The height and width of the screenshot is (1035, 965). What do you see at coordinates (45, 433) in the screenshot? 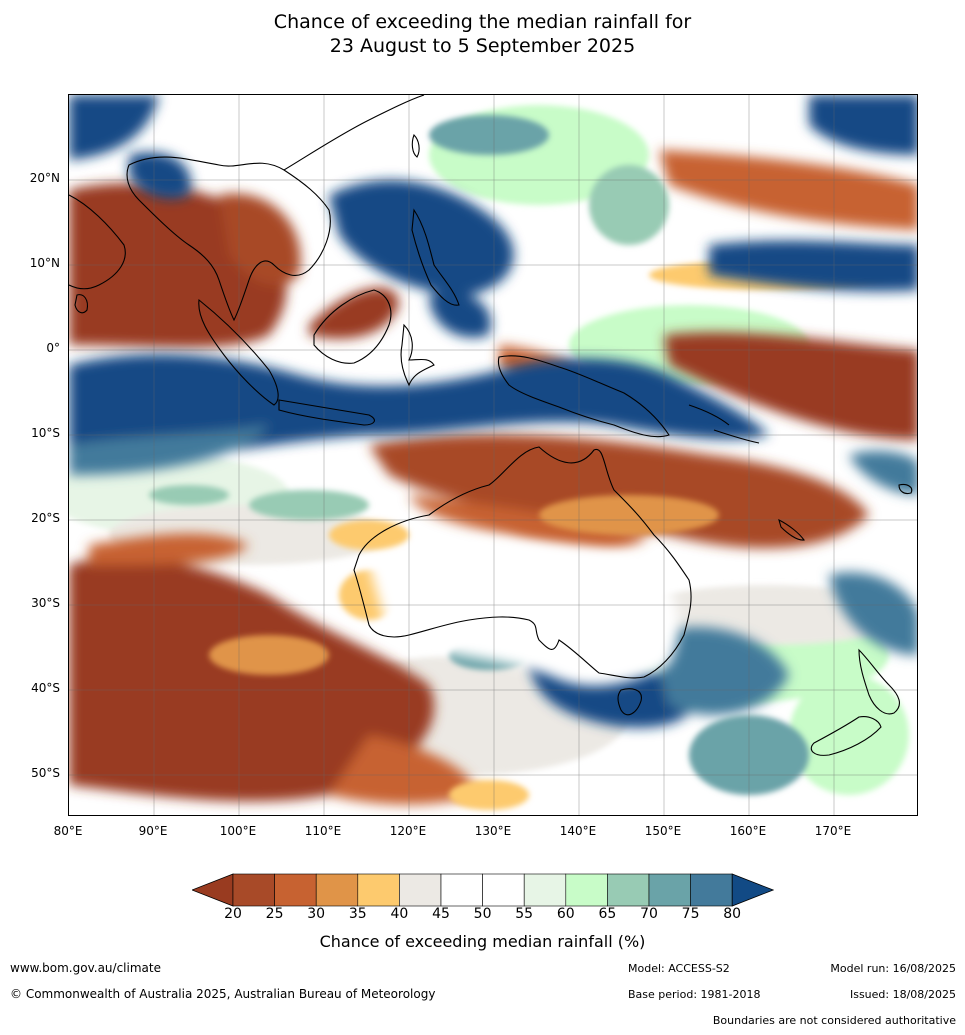
I see `lat-tick-10s: 10°S` at bounding box center [45, 433].